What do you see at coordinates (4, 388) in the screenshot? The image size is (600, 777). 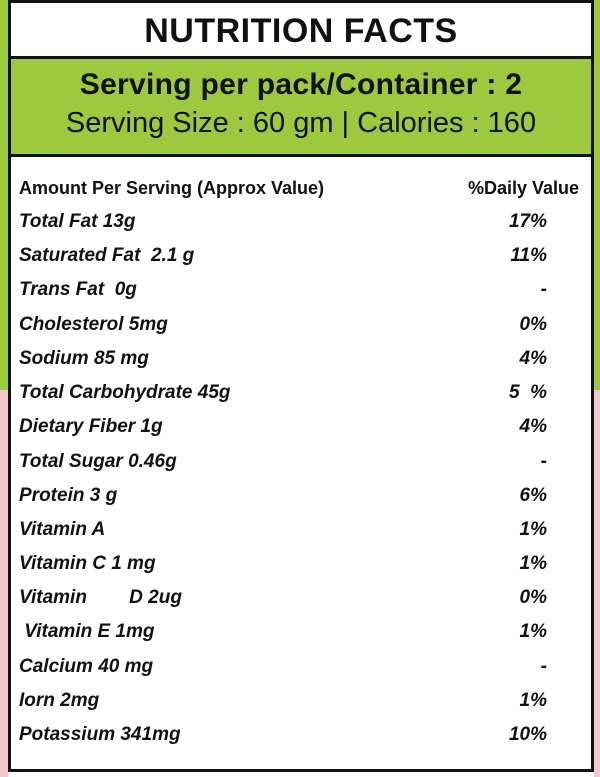 I see `left-color-band` at bounding box center [4, 388].